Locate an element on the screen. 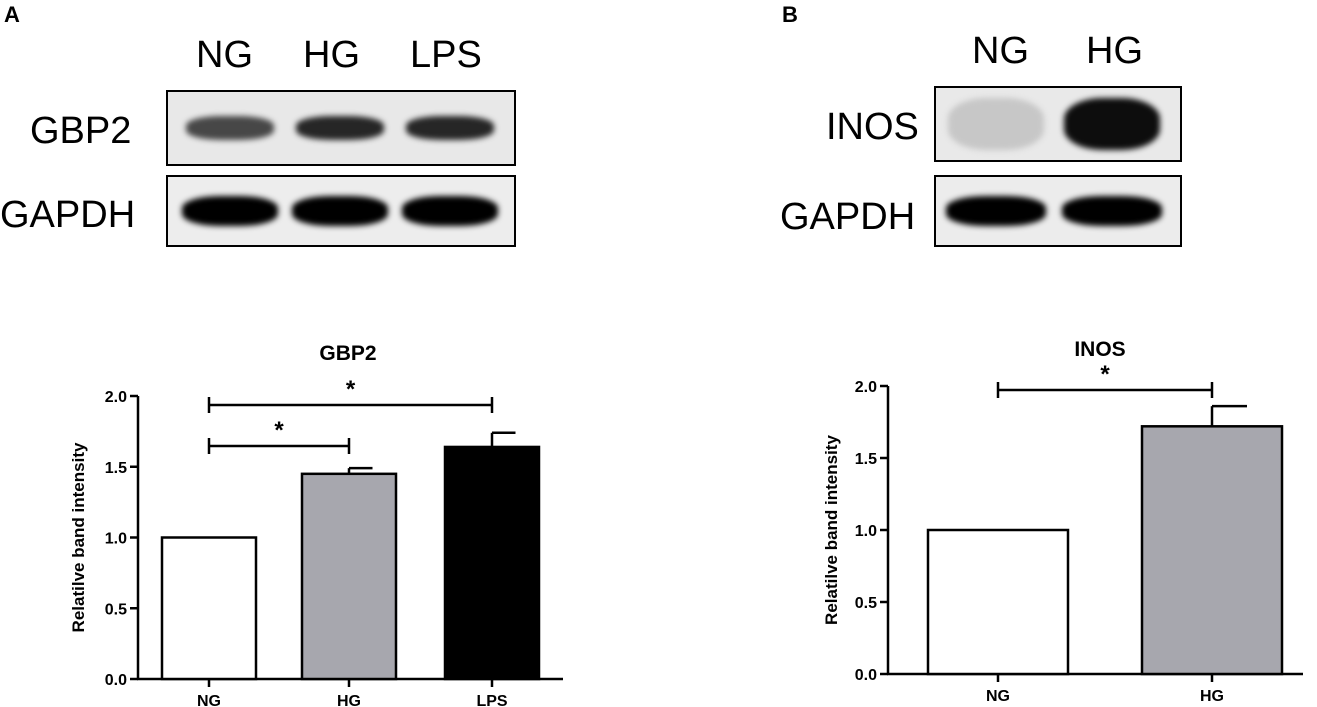 The image size is (1317, 707). blot-gapdh-b is located at coordinates (1058, 211).